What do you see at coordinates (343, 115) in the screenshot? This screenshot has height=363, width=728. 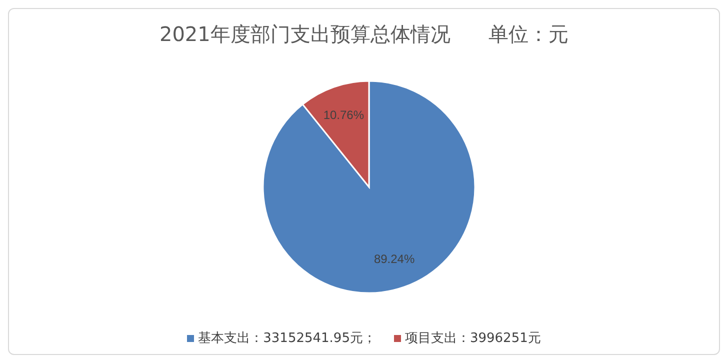 I see `data-label: 10.76%` at bounding box center [343, 115].